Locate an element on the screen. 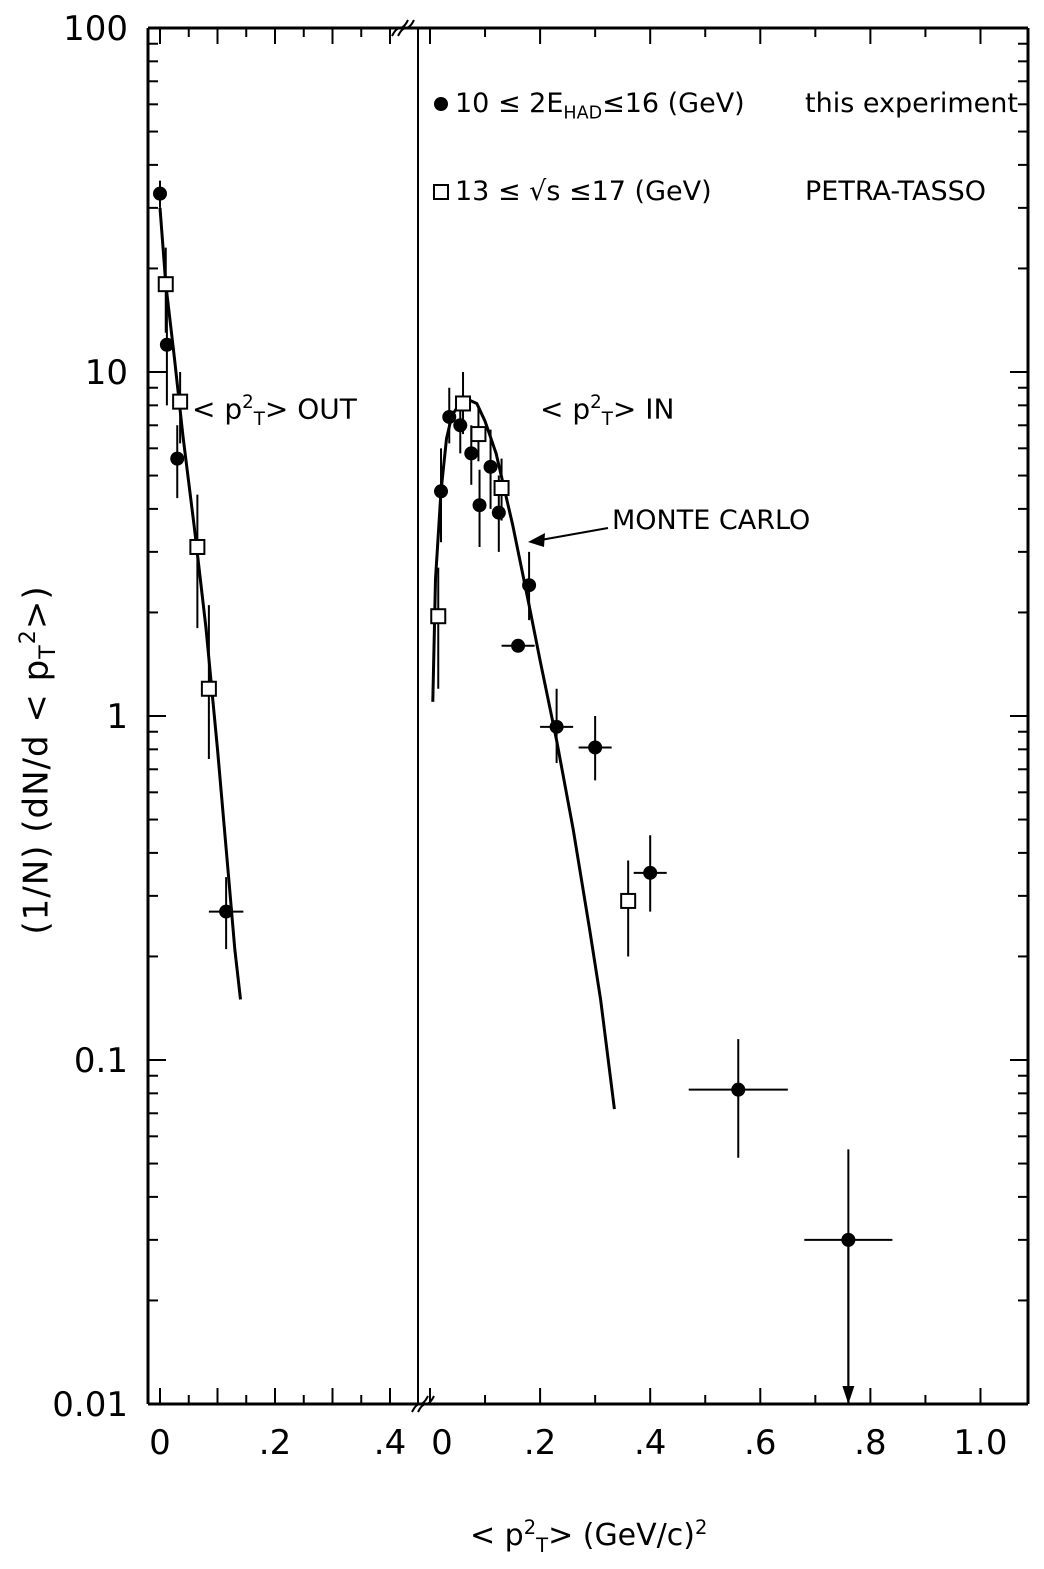 This screenshot has height=1569, width=1044. panel-label-in: < p2T> IN is located at coordinates (607, 411).